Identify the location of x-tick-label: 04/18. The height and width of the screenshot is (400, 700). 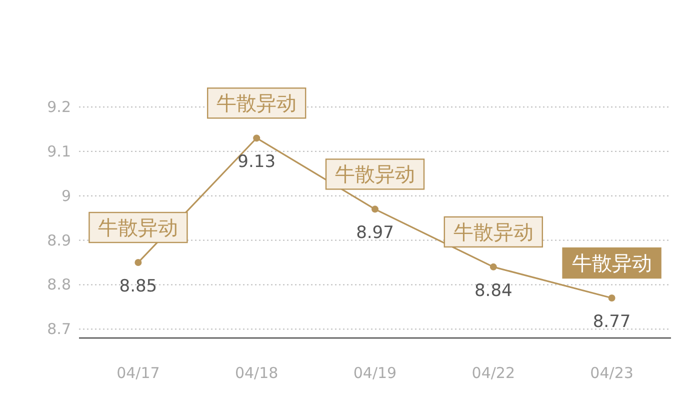
(256, 373).